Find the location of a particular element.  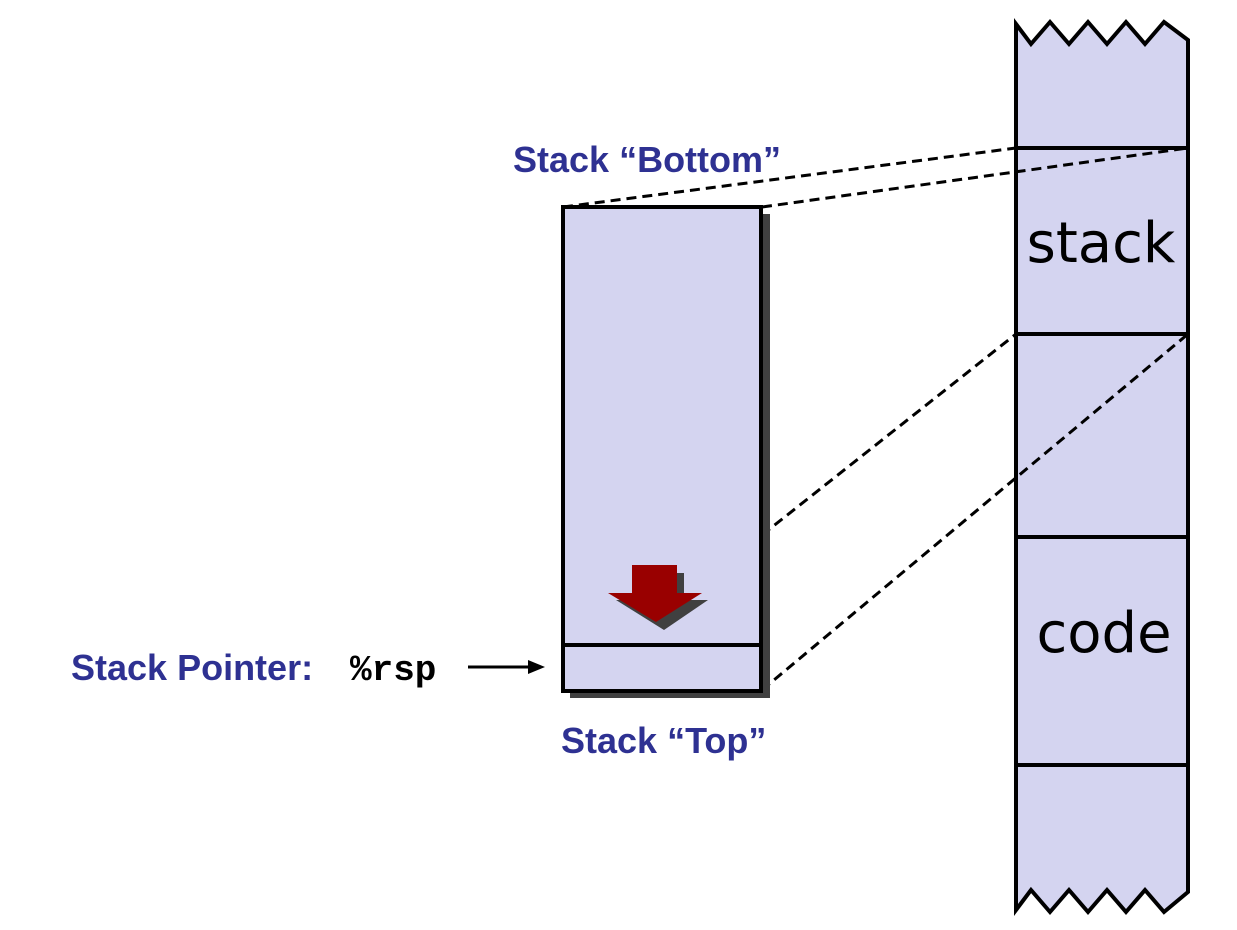

memory-column: stack code is located at coordinates (1102, 467).